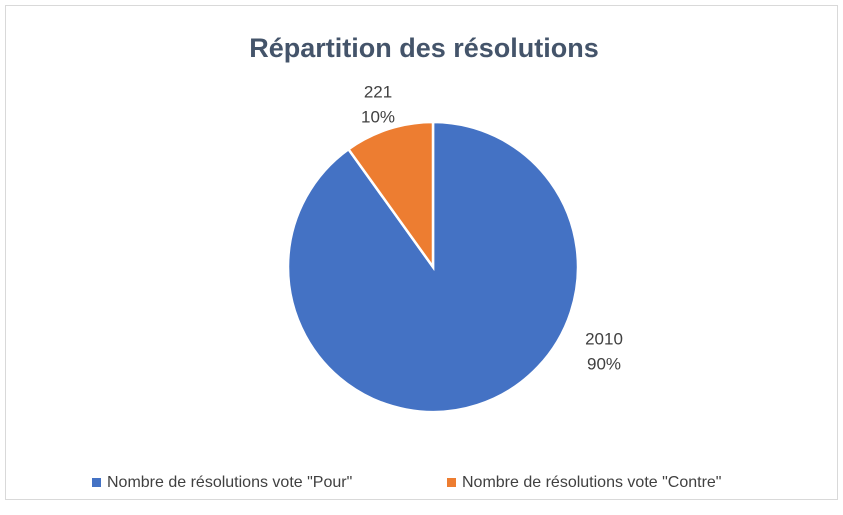 This screenshot has height=515, width=843. Describe the element at coordinates (229, 482) in the screenshot. I see `legend-label: Nombre de résolutions vote "Pour"` at that location.